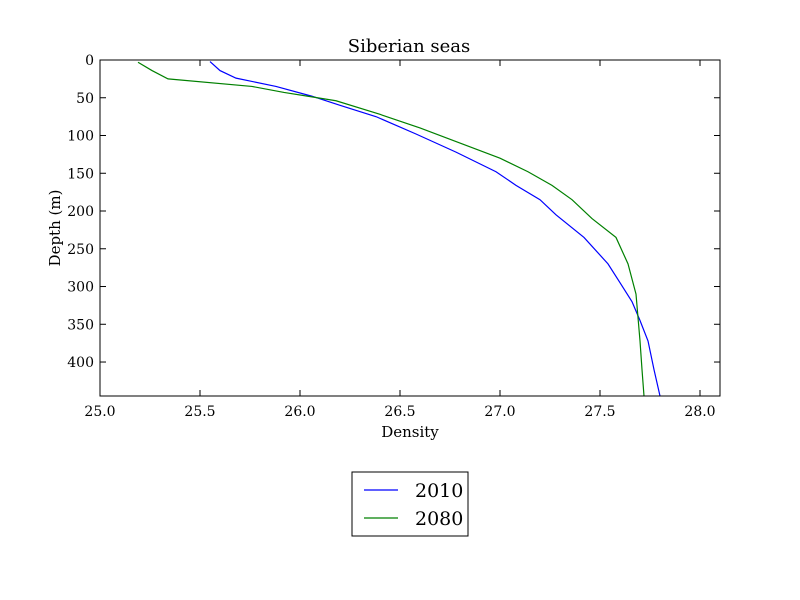 This screenshot has width=800, height=600. Describe the element at coordinates (80, 363) in the screenshot. I see `y-tick-label: 400` at that location.